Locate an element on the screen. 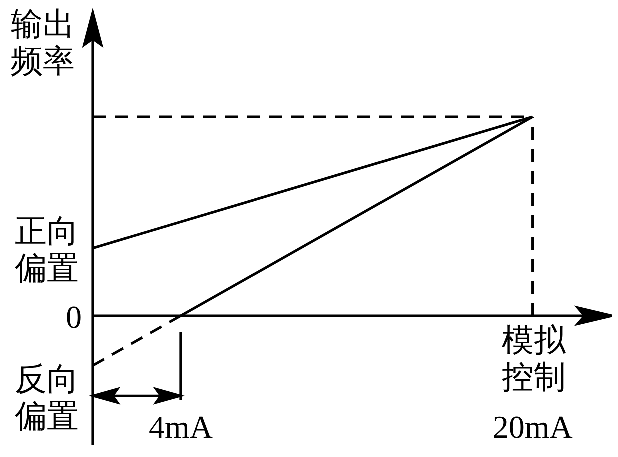 The image size is (618, 457). x-tick-label: 4mA is located at coordinates (180, 427).